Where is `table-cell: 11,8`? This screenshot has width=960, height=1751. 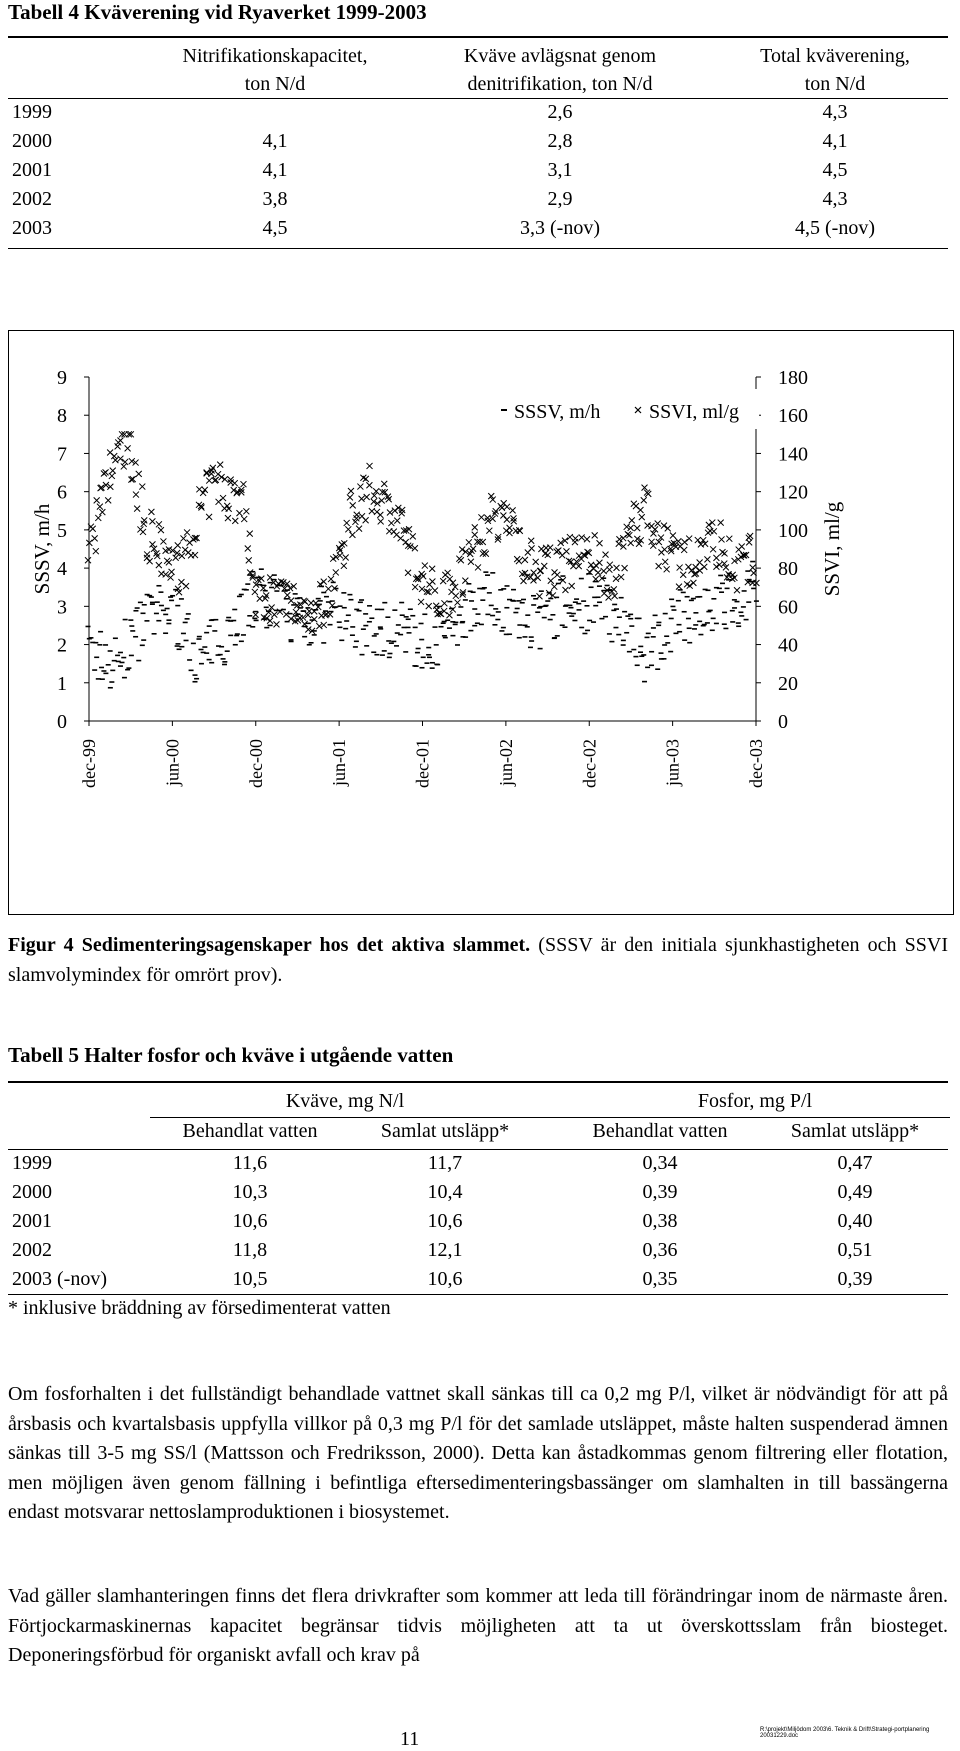 table-cell: 11,8 is located at coordinates (250, 1250).